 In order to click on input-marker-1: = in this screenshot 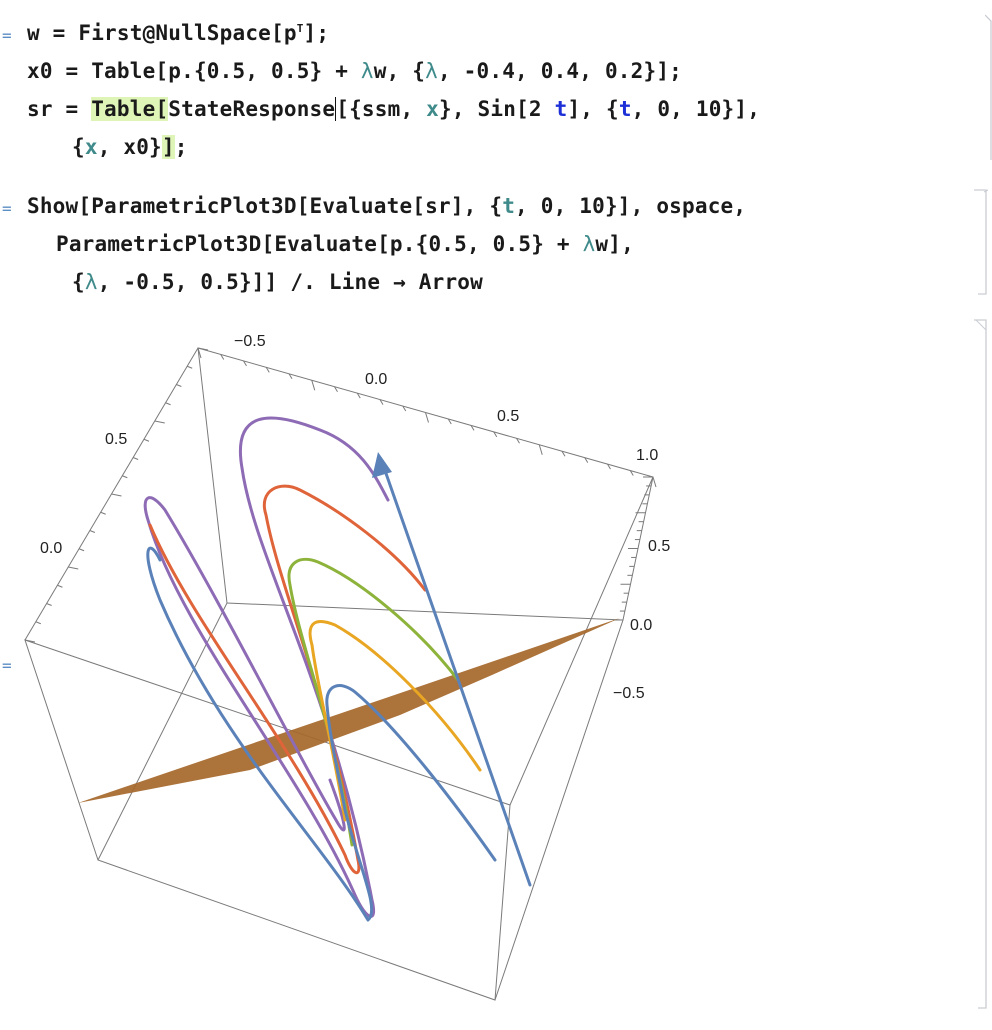, I will do `click(7, 35)`.